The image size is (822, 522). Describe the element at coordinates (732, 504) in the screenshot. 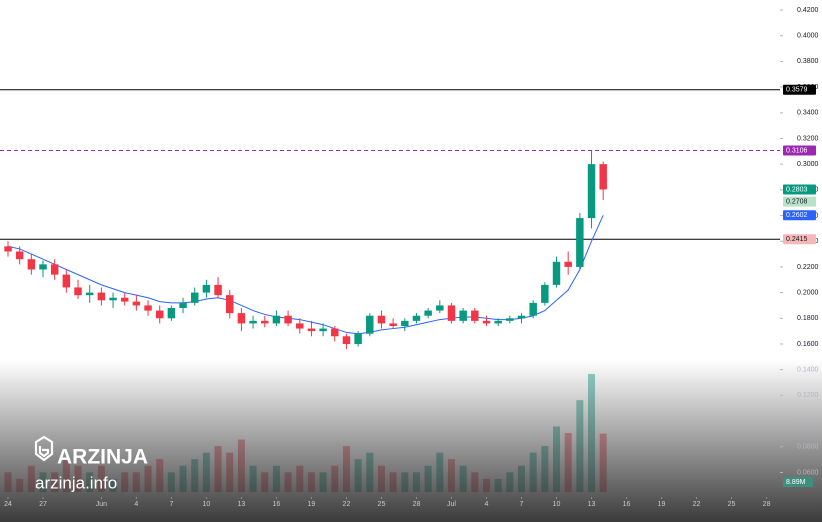

I see `x-tick-label: 25` at that location.